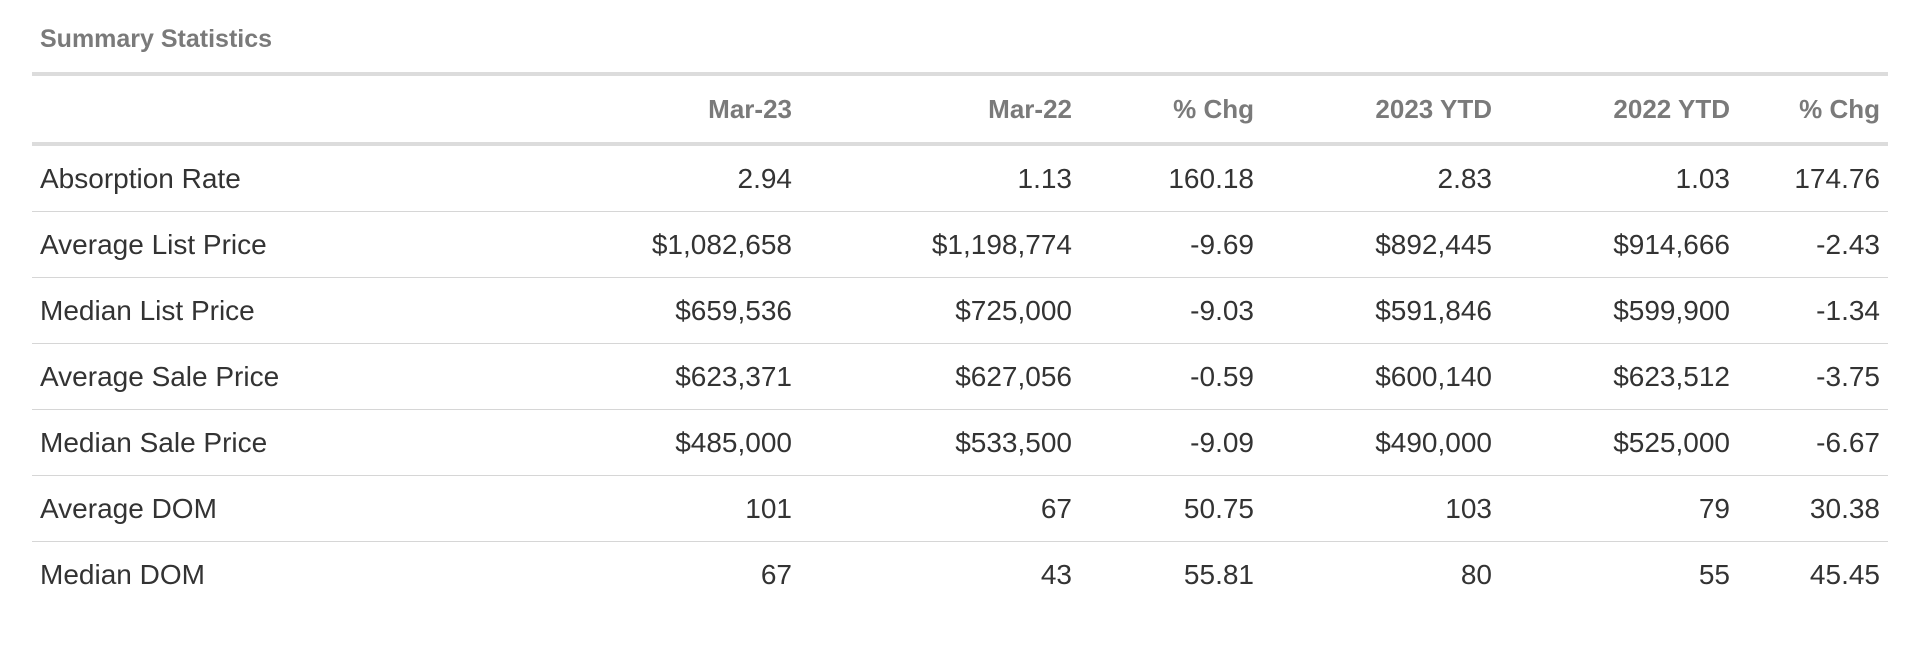  I want to click on table-cell: 1.13, so click(940, 178).